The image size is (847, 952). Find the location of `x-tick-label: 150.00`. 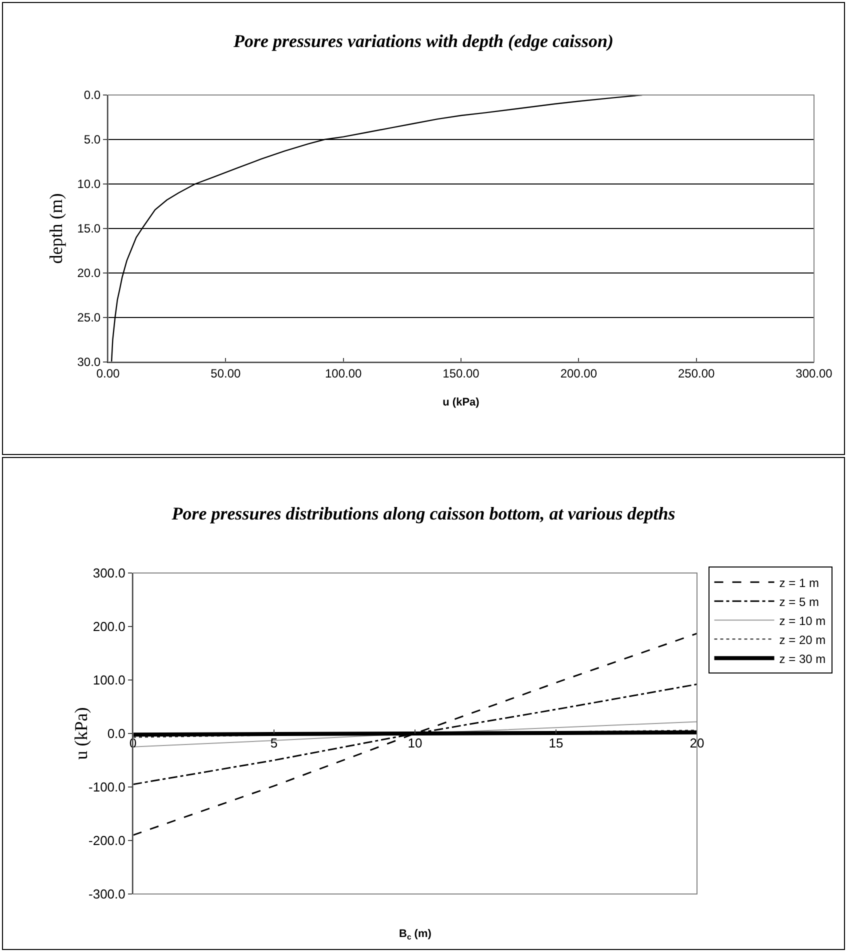

x-tick-label: 150.00 is located at coordinates (461, 373).